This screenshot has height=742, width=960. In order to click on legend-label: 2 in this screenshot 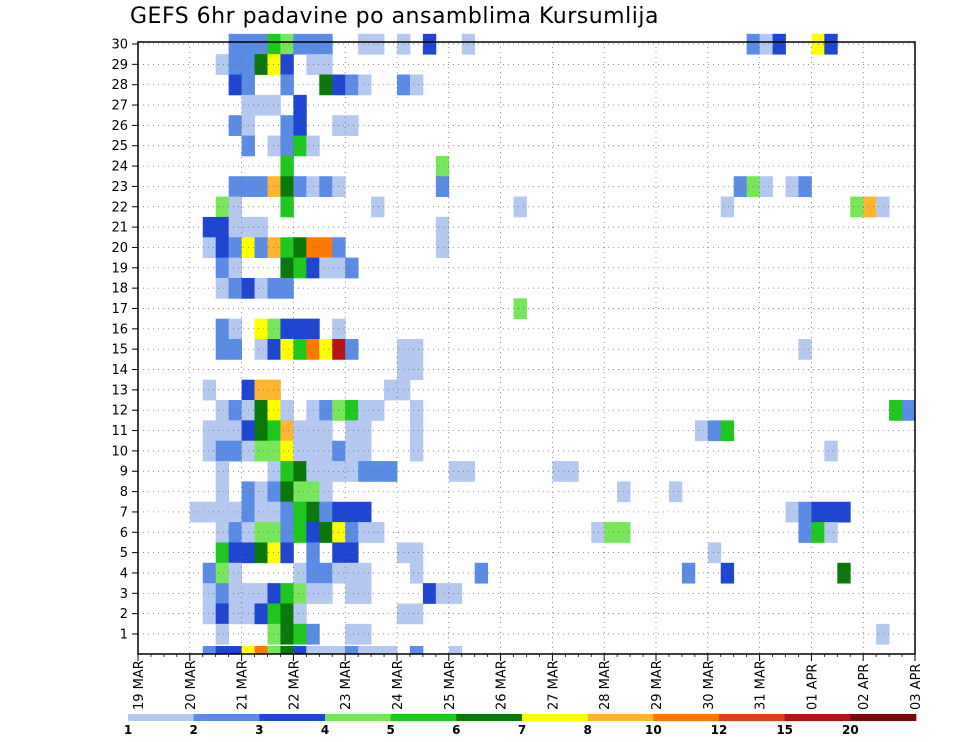, I will do `click(193, 730)`.